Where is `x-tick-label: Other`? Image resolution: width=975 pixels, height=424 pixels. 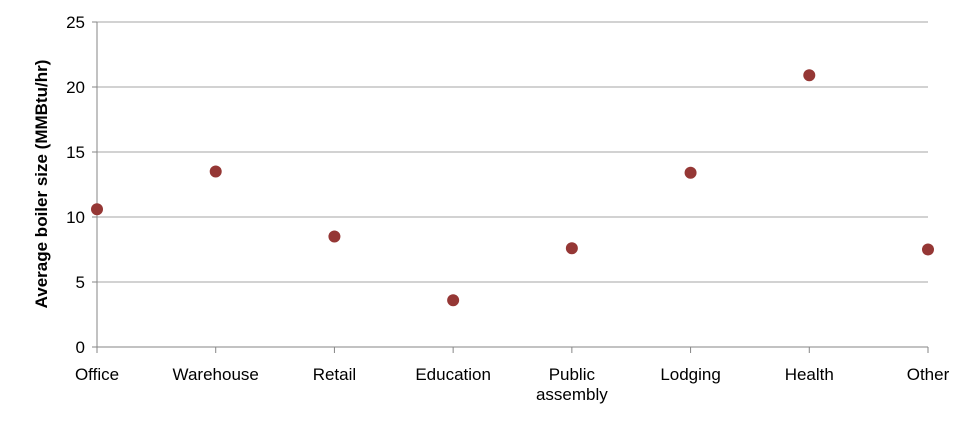 x-tick-label: Other is located at coordinates (928, 374).